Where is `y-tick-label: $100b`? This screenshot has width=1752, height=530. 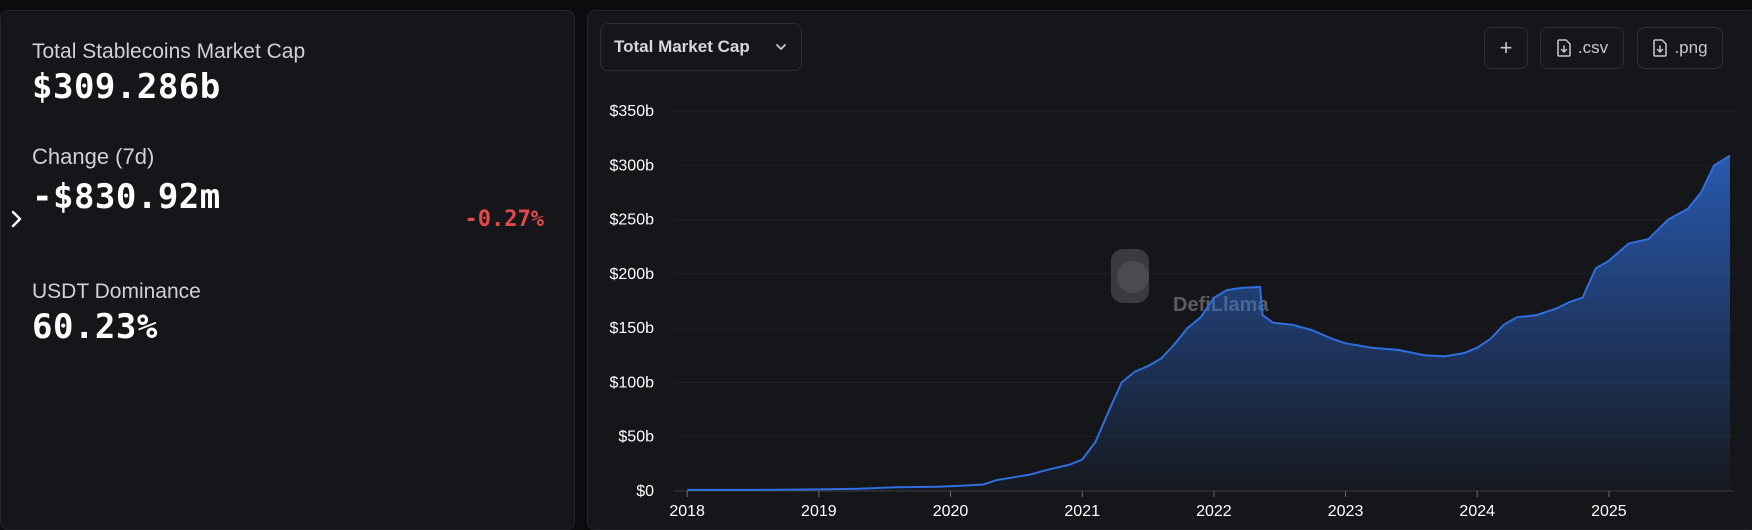
y-tick-label: $100b is located at coordinates (632, 382).